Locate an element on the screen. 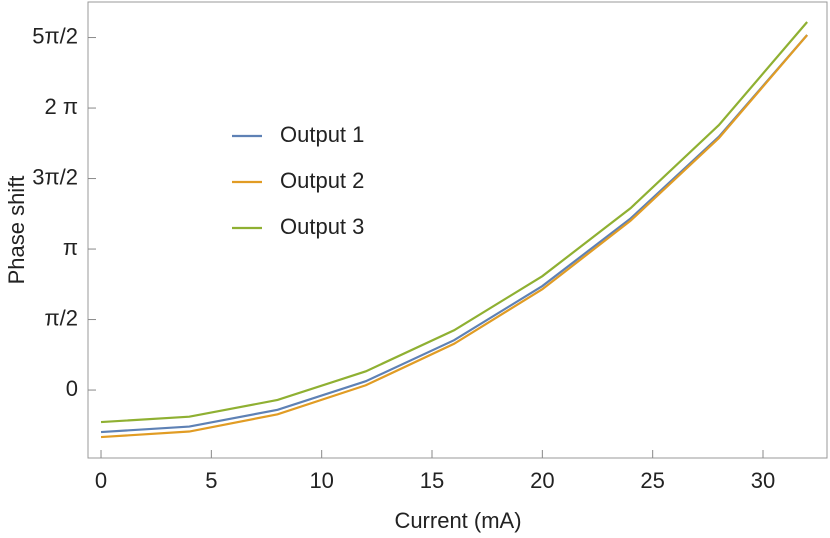 This screenshot has height=538, width=830. x-tick-label: 5 is located at coordinates (211, 480).